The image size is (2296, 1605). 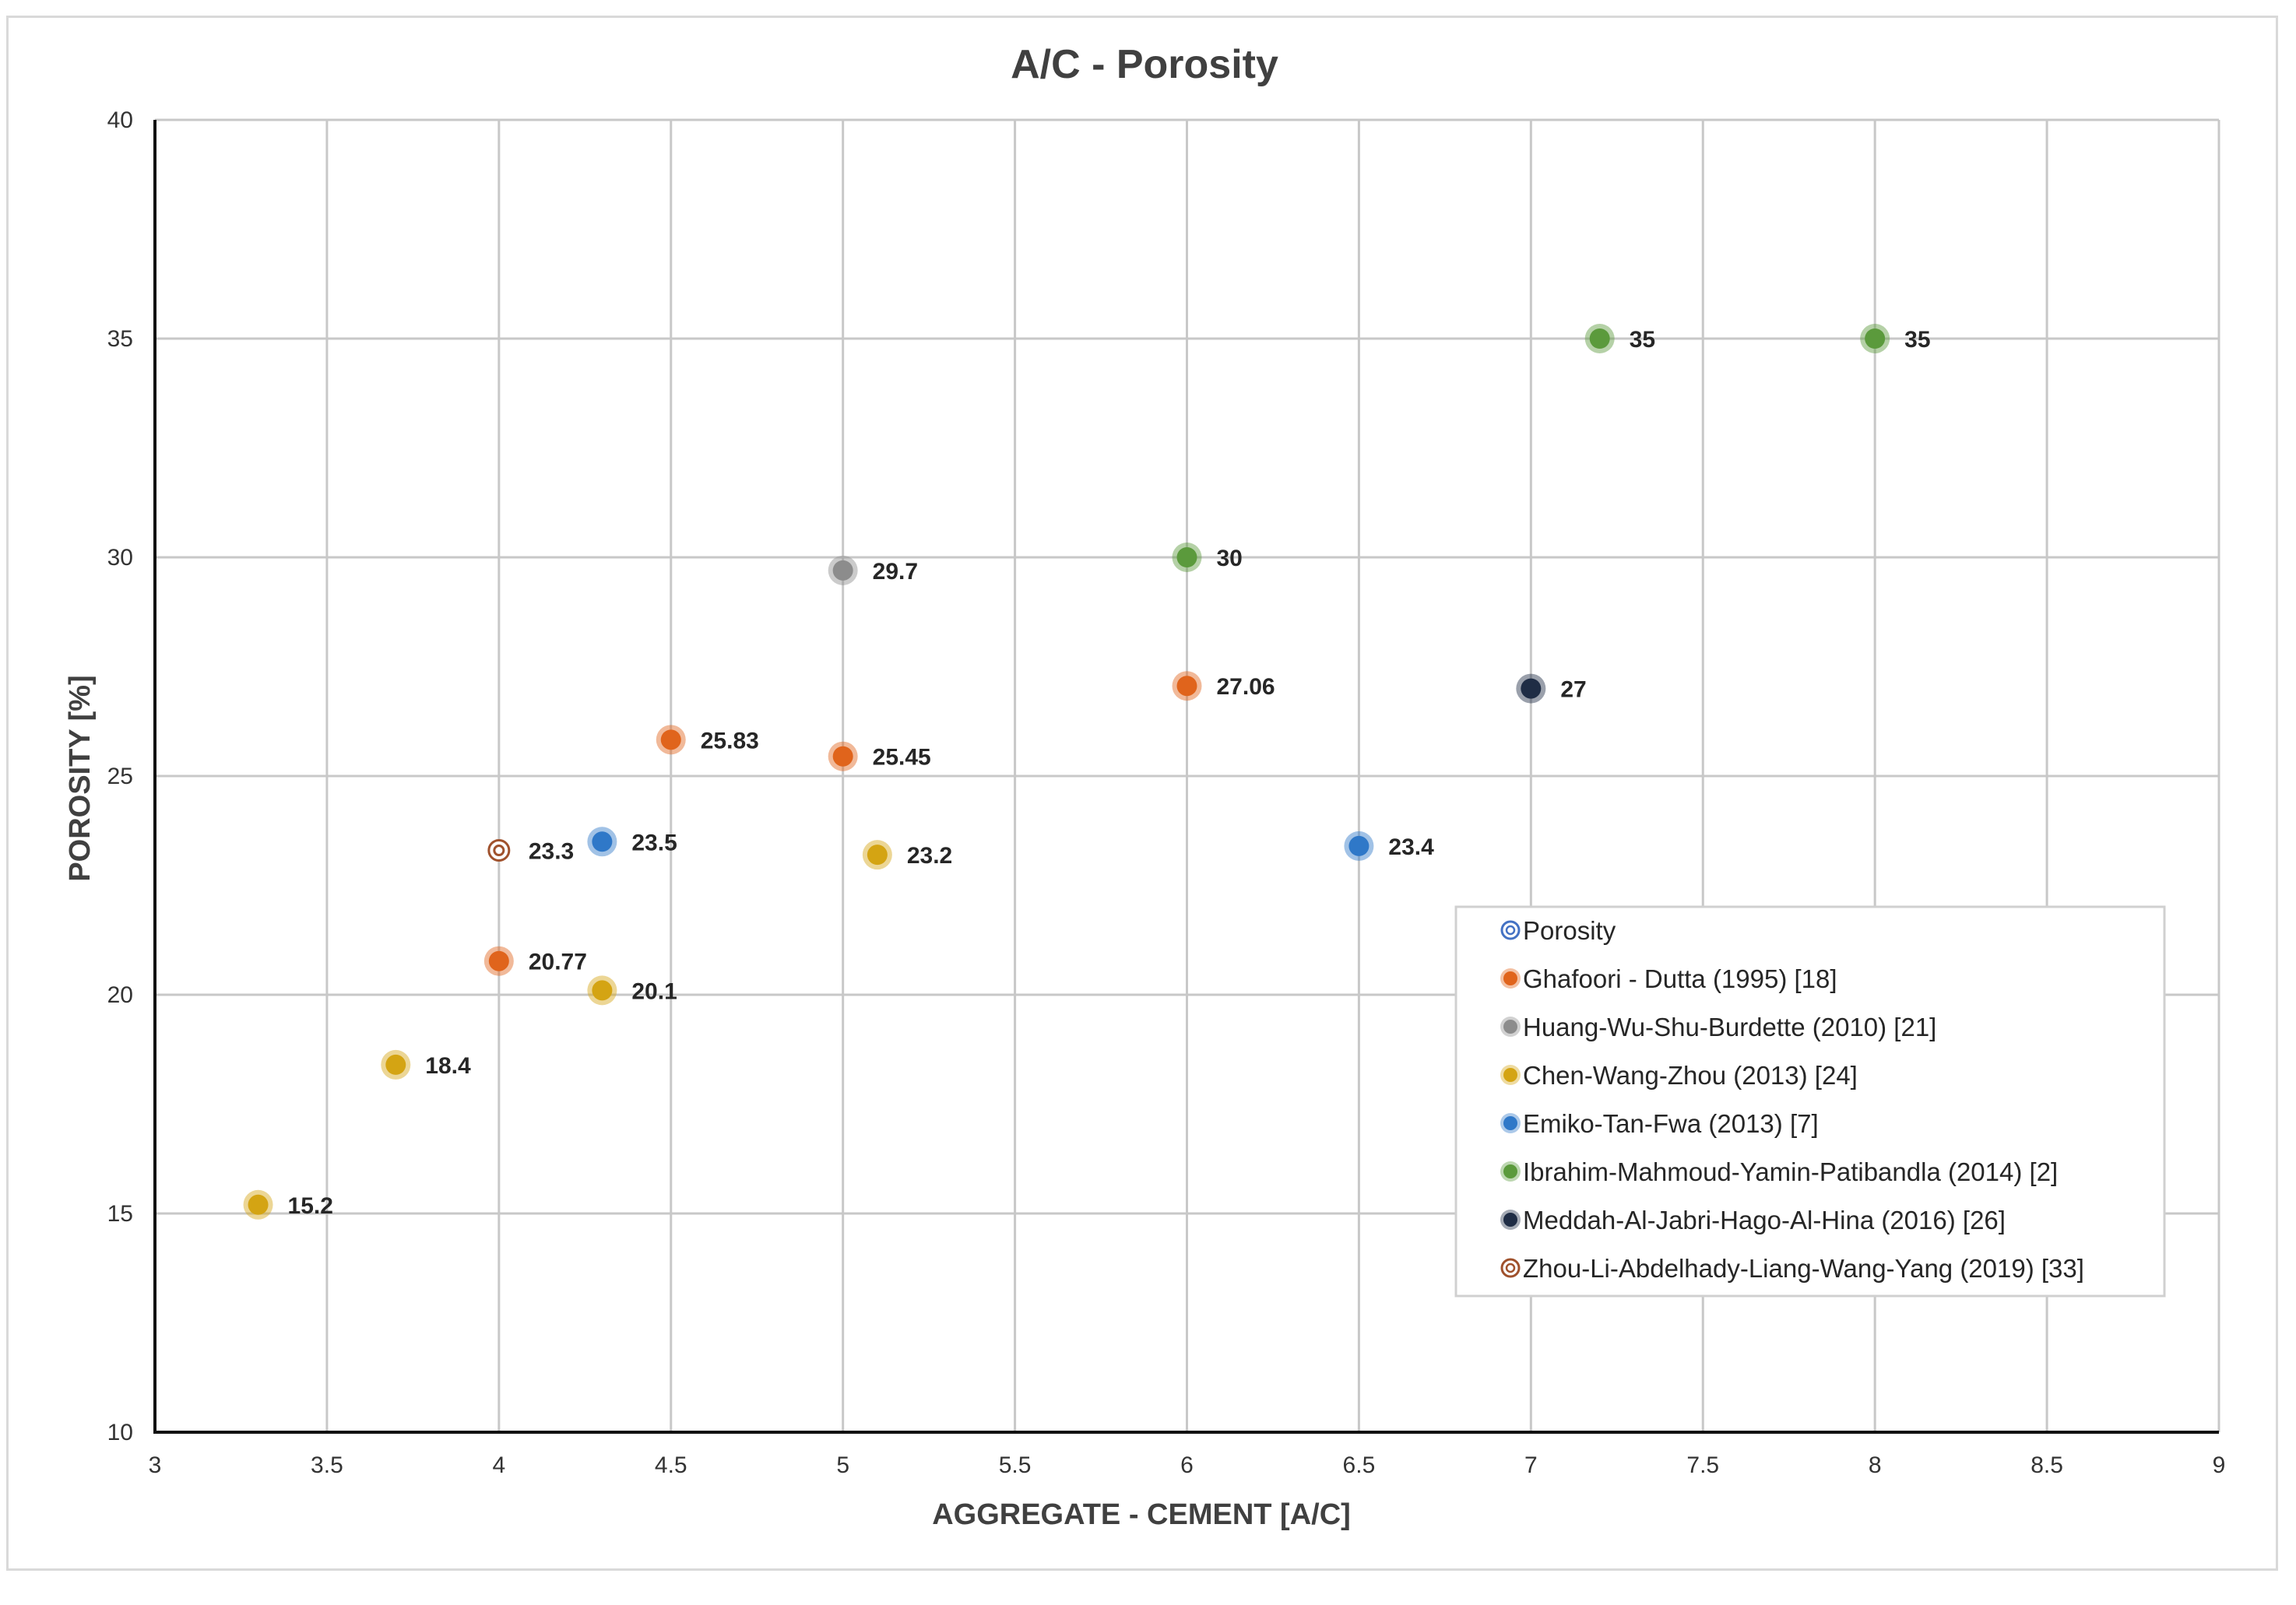 I want to click on x-tick-label: 3.5, so click(x=327, y=1465).